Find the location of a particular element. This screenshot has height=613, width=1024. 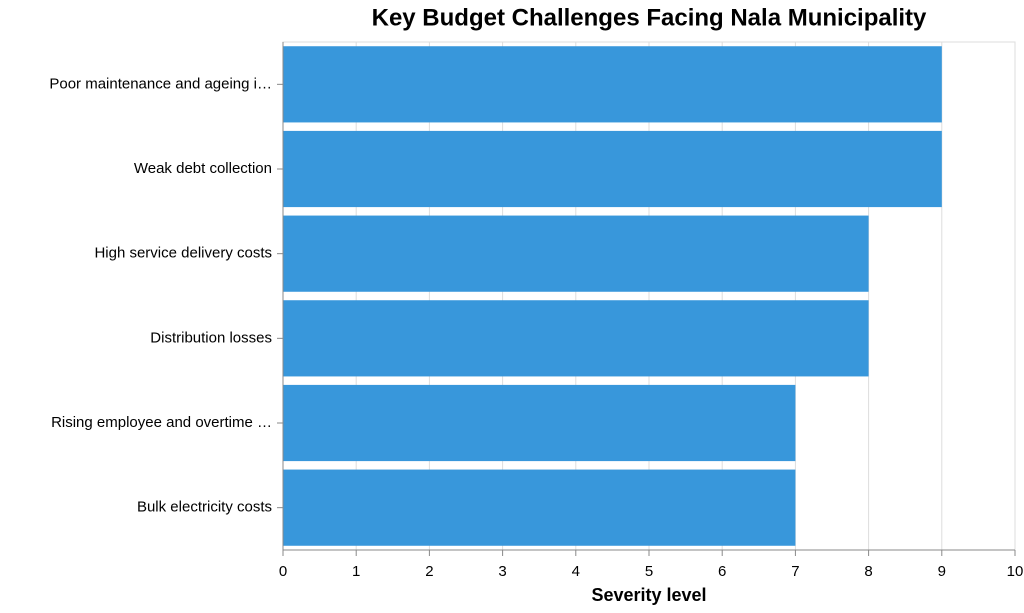

y-tick-label: Distribution losses is located at coordinates (211, 337).